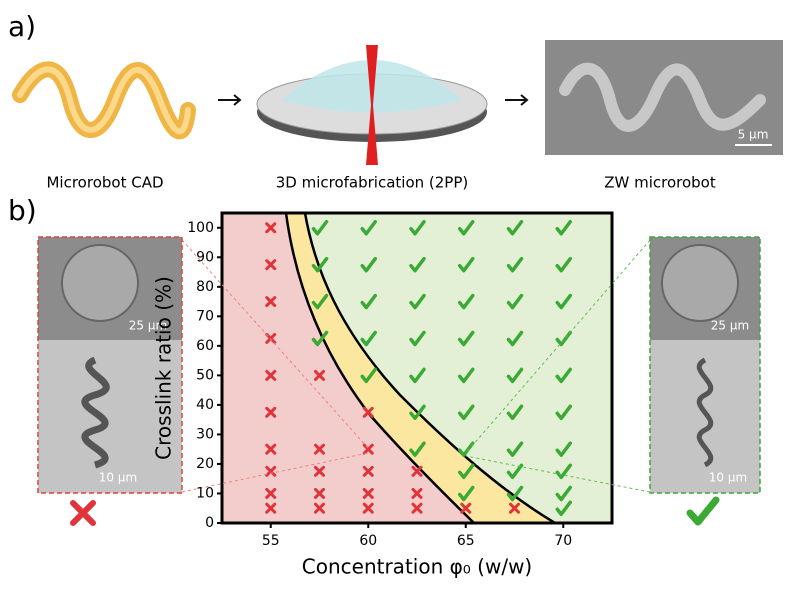  What do you see at coordinates (466, 541) in the screenshot?
I see `x-tick-label: 65` at bounding box center [466, 541].